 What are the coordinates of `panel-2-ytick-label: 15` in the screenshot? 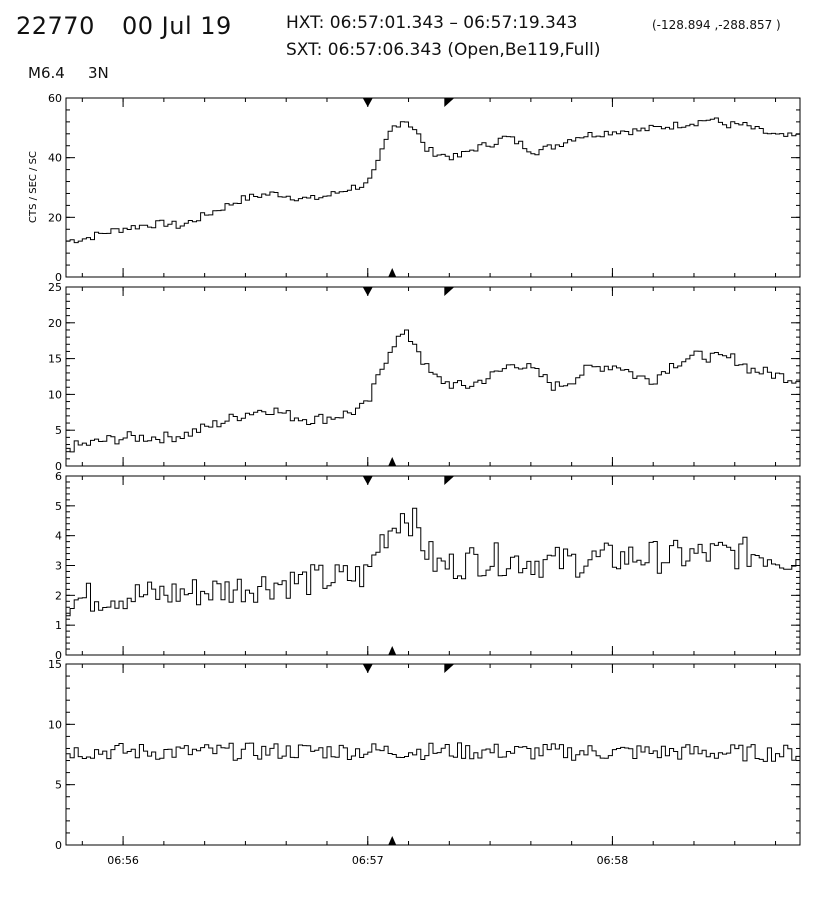 It's located at (55, 359).